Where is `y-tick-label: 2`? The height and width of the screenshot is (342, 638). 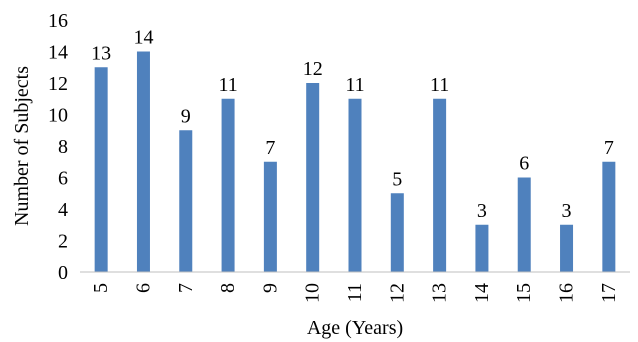 y-tick-label: 2 is located at coordinates (63, 242).